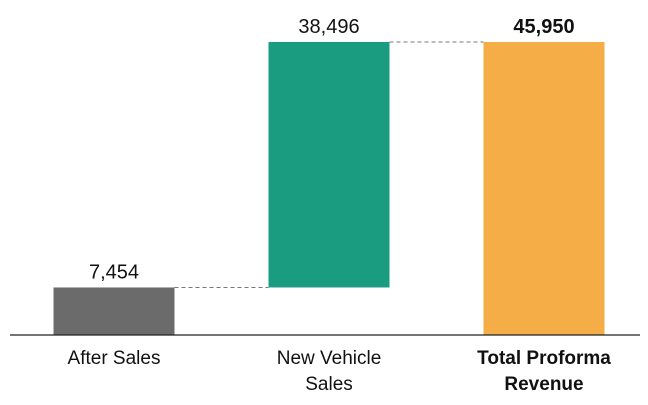 Image resolution: width=648 pixels, height=405 pixels. What do you see at coordinates (328, 27) in the screenshot?
I see `data-label: 38,496` at bounding box center [328, 27].